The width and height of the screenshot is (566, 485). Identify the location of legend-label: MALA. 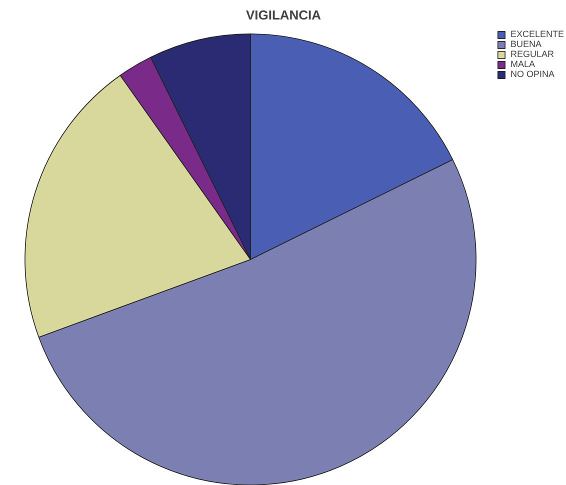
(522, 64).